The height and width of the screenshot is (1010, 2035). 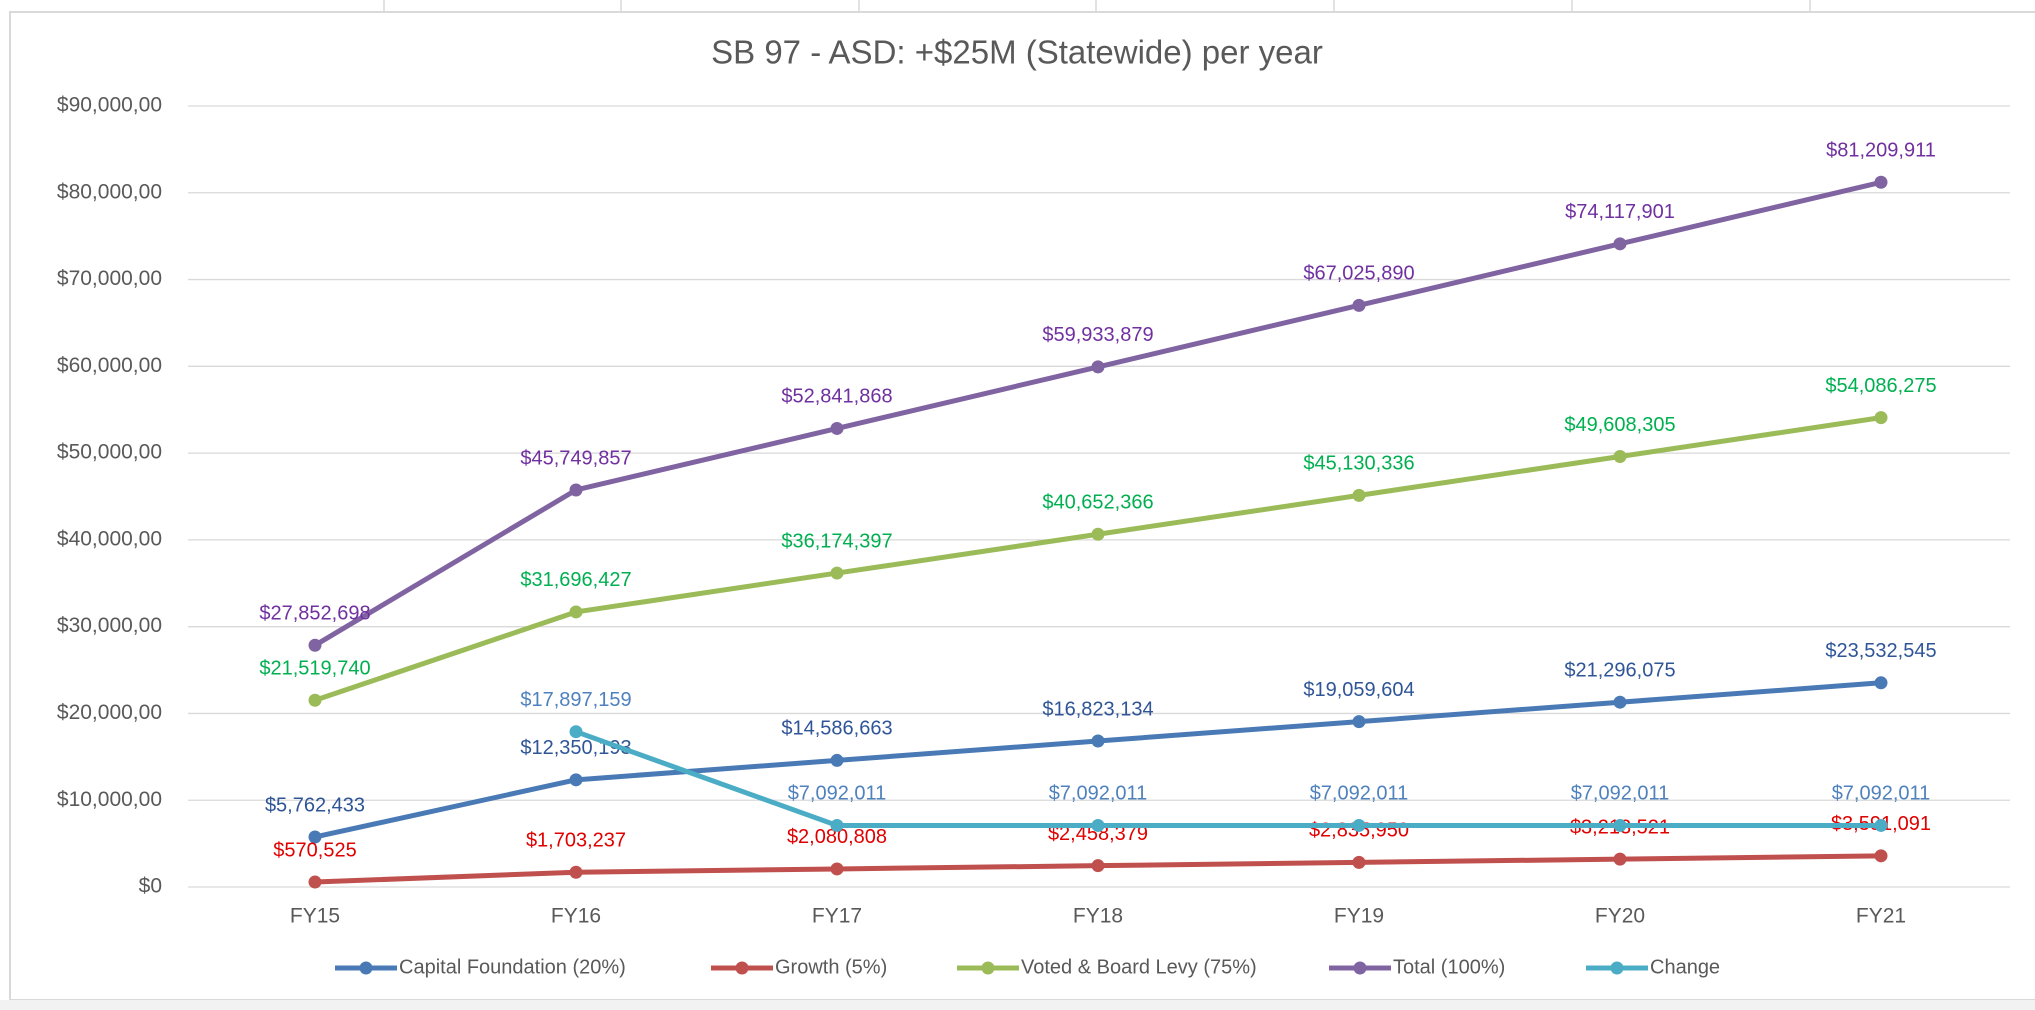 What do you see at coordinates (1449, 967) in the screenshot?
I see `legend-label: Total (100%)` at bounding box center [1449, 967].